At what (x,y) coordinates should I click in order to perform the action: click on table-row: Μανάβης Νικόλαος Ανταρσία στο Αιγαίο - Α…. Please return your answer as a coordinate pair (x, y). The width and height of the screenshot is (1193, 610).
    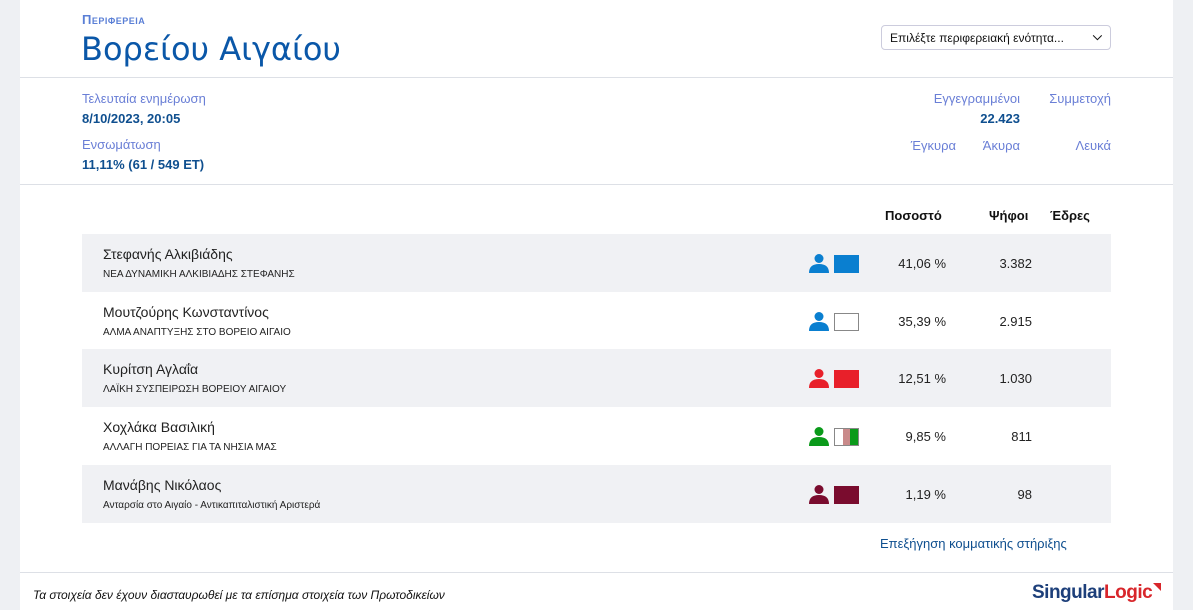
    Looking at the image, I should click on (596, 493).